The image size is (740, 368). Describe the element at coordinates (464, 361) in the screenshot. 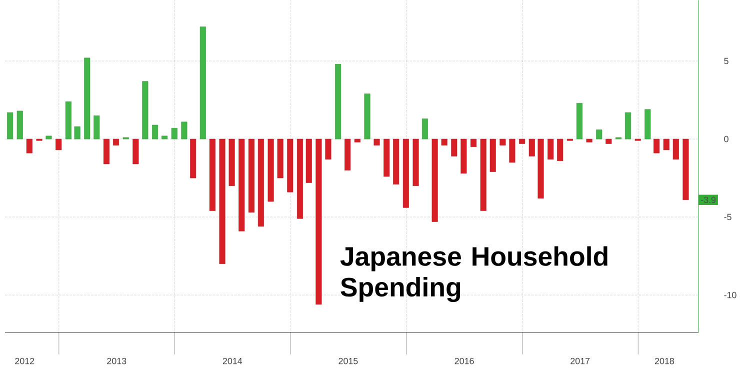

I see `x-tick-label: 2016` at that location.